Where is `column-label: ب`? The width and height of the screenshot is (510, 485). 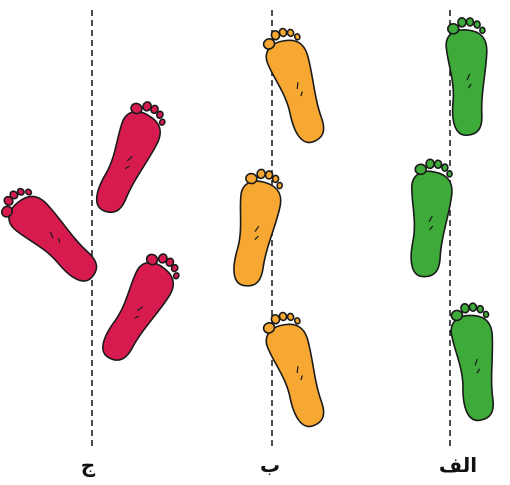 column-label: ب is located at coordinates (270, 465).